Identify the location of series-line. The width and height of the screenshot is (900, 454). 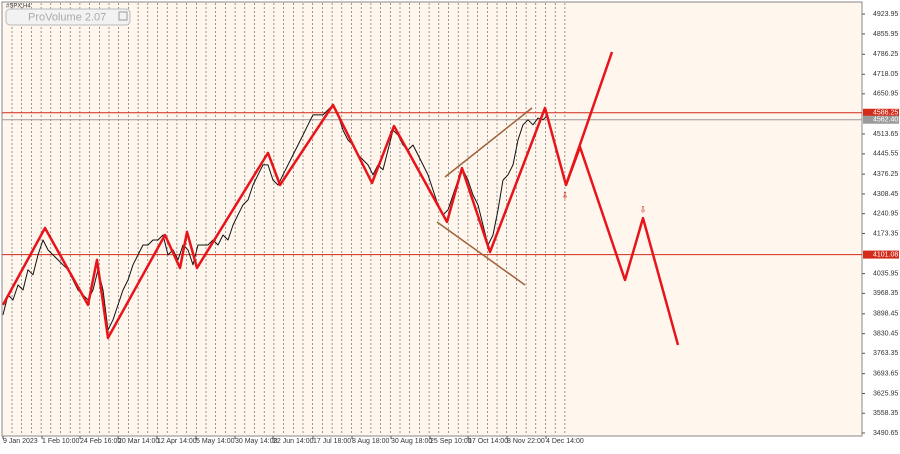
(589, 118).